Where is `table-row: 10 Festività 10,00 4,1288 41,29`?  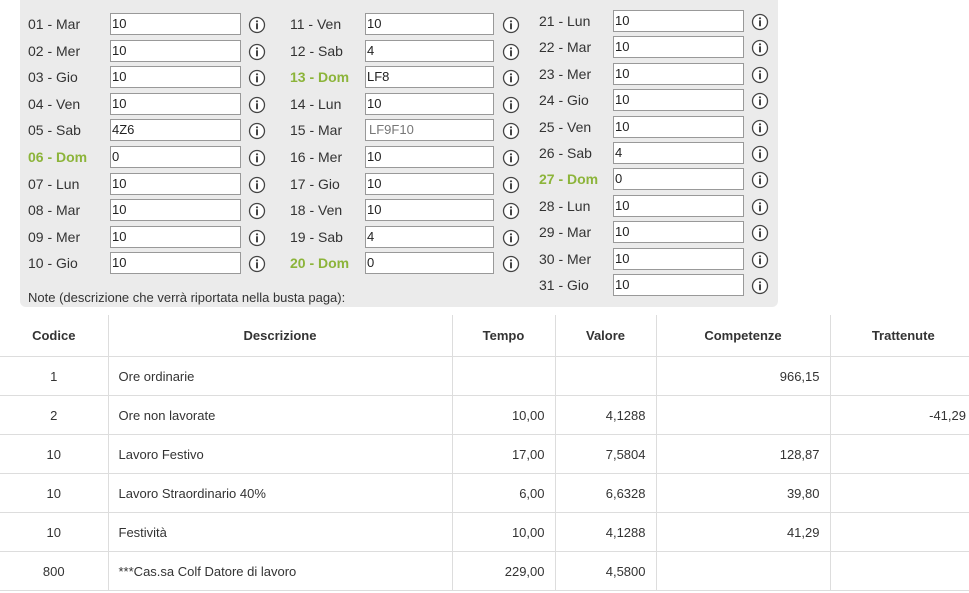
table-row: 10 Festività 10,00 4,1288 41,29 is located at coordinates (484, 532).